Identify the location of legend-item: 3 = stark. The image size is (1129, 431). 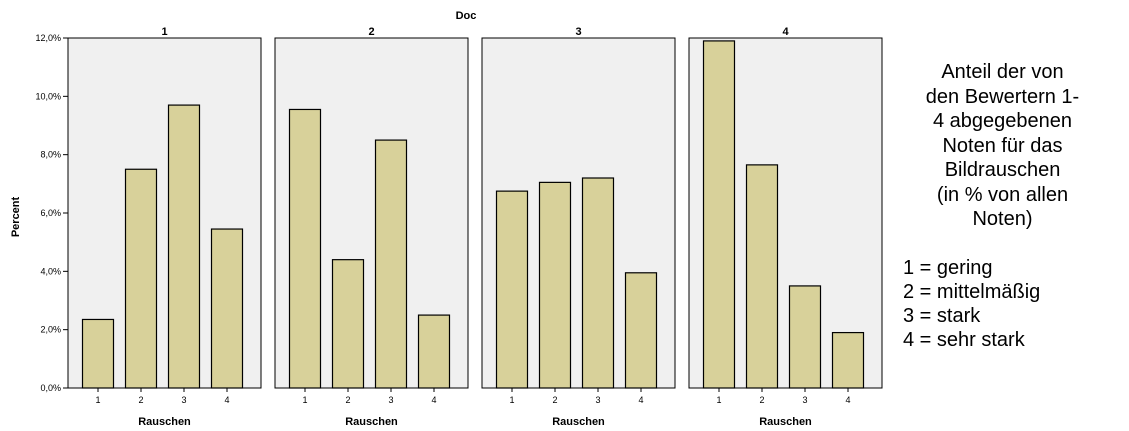
(942, 315).